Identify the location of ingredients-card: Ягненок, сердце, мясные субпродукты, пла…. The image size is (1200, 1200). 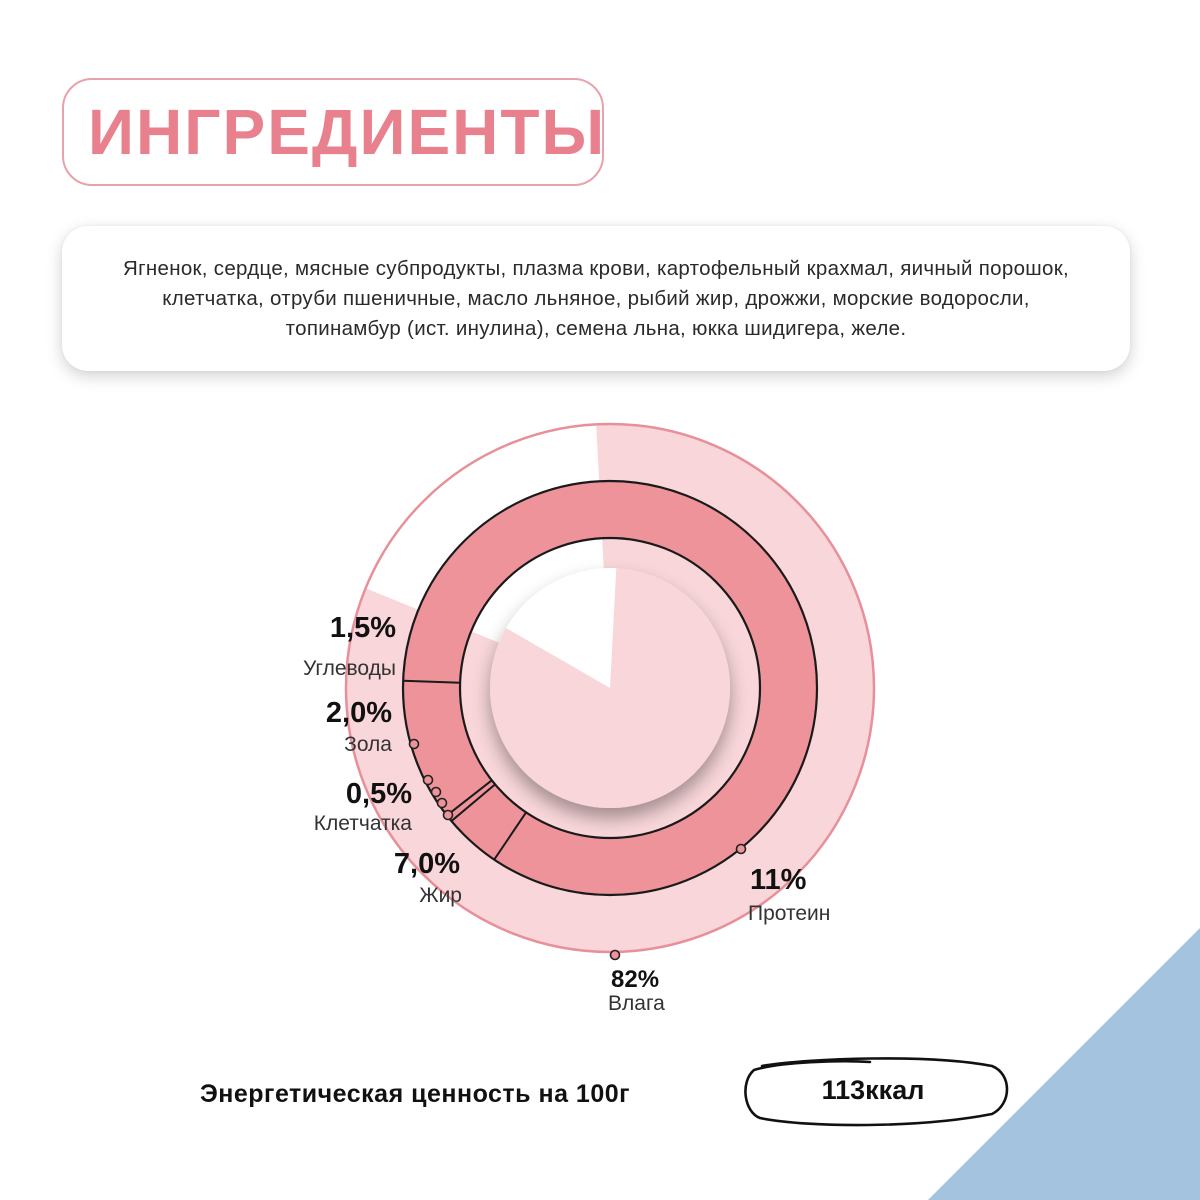
(596, 298).